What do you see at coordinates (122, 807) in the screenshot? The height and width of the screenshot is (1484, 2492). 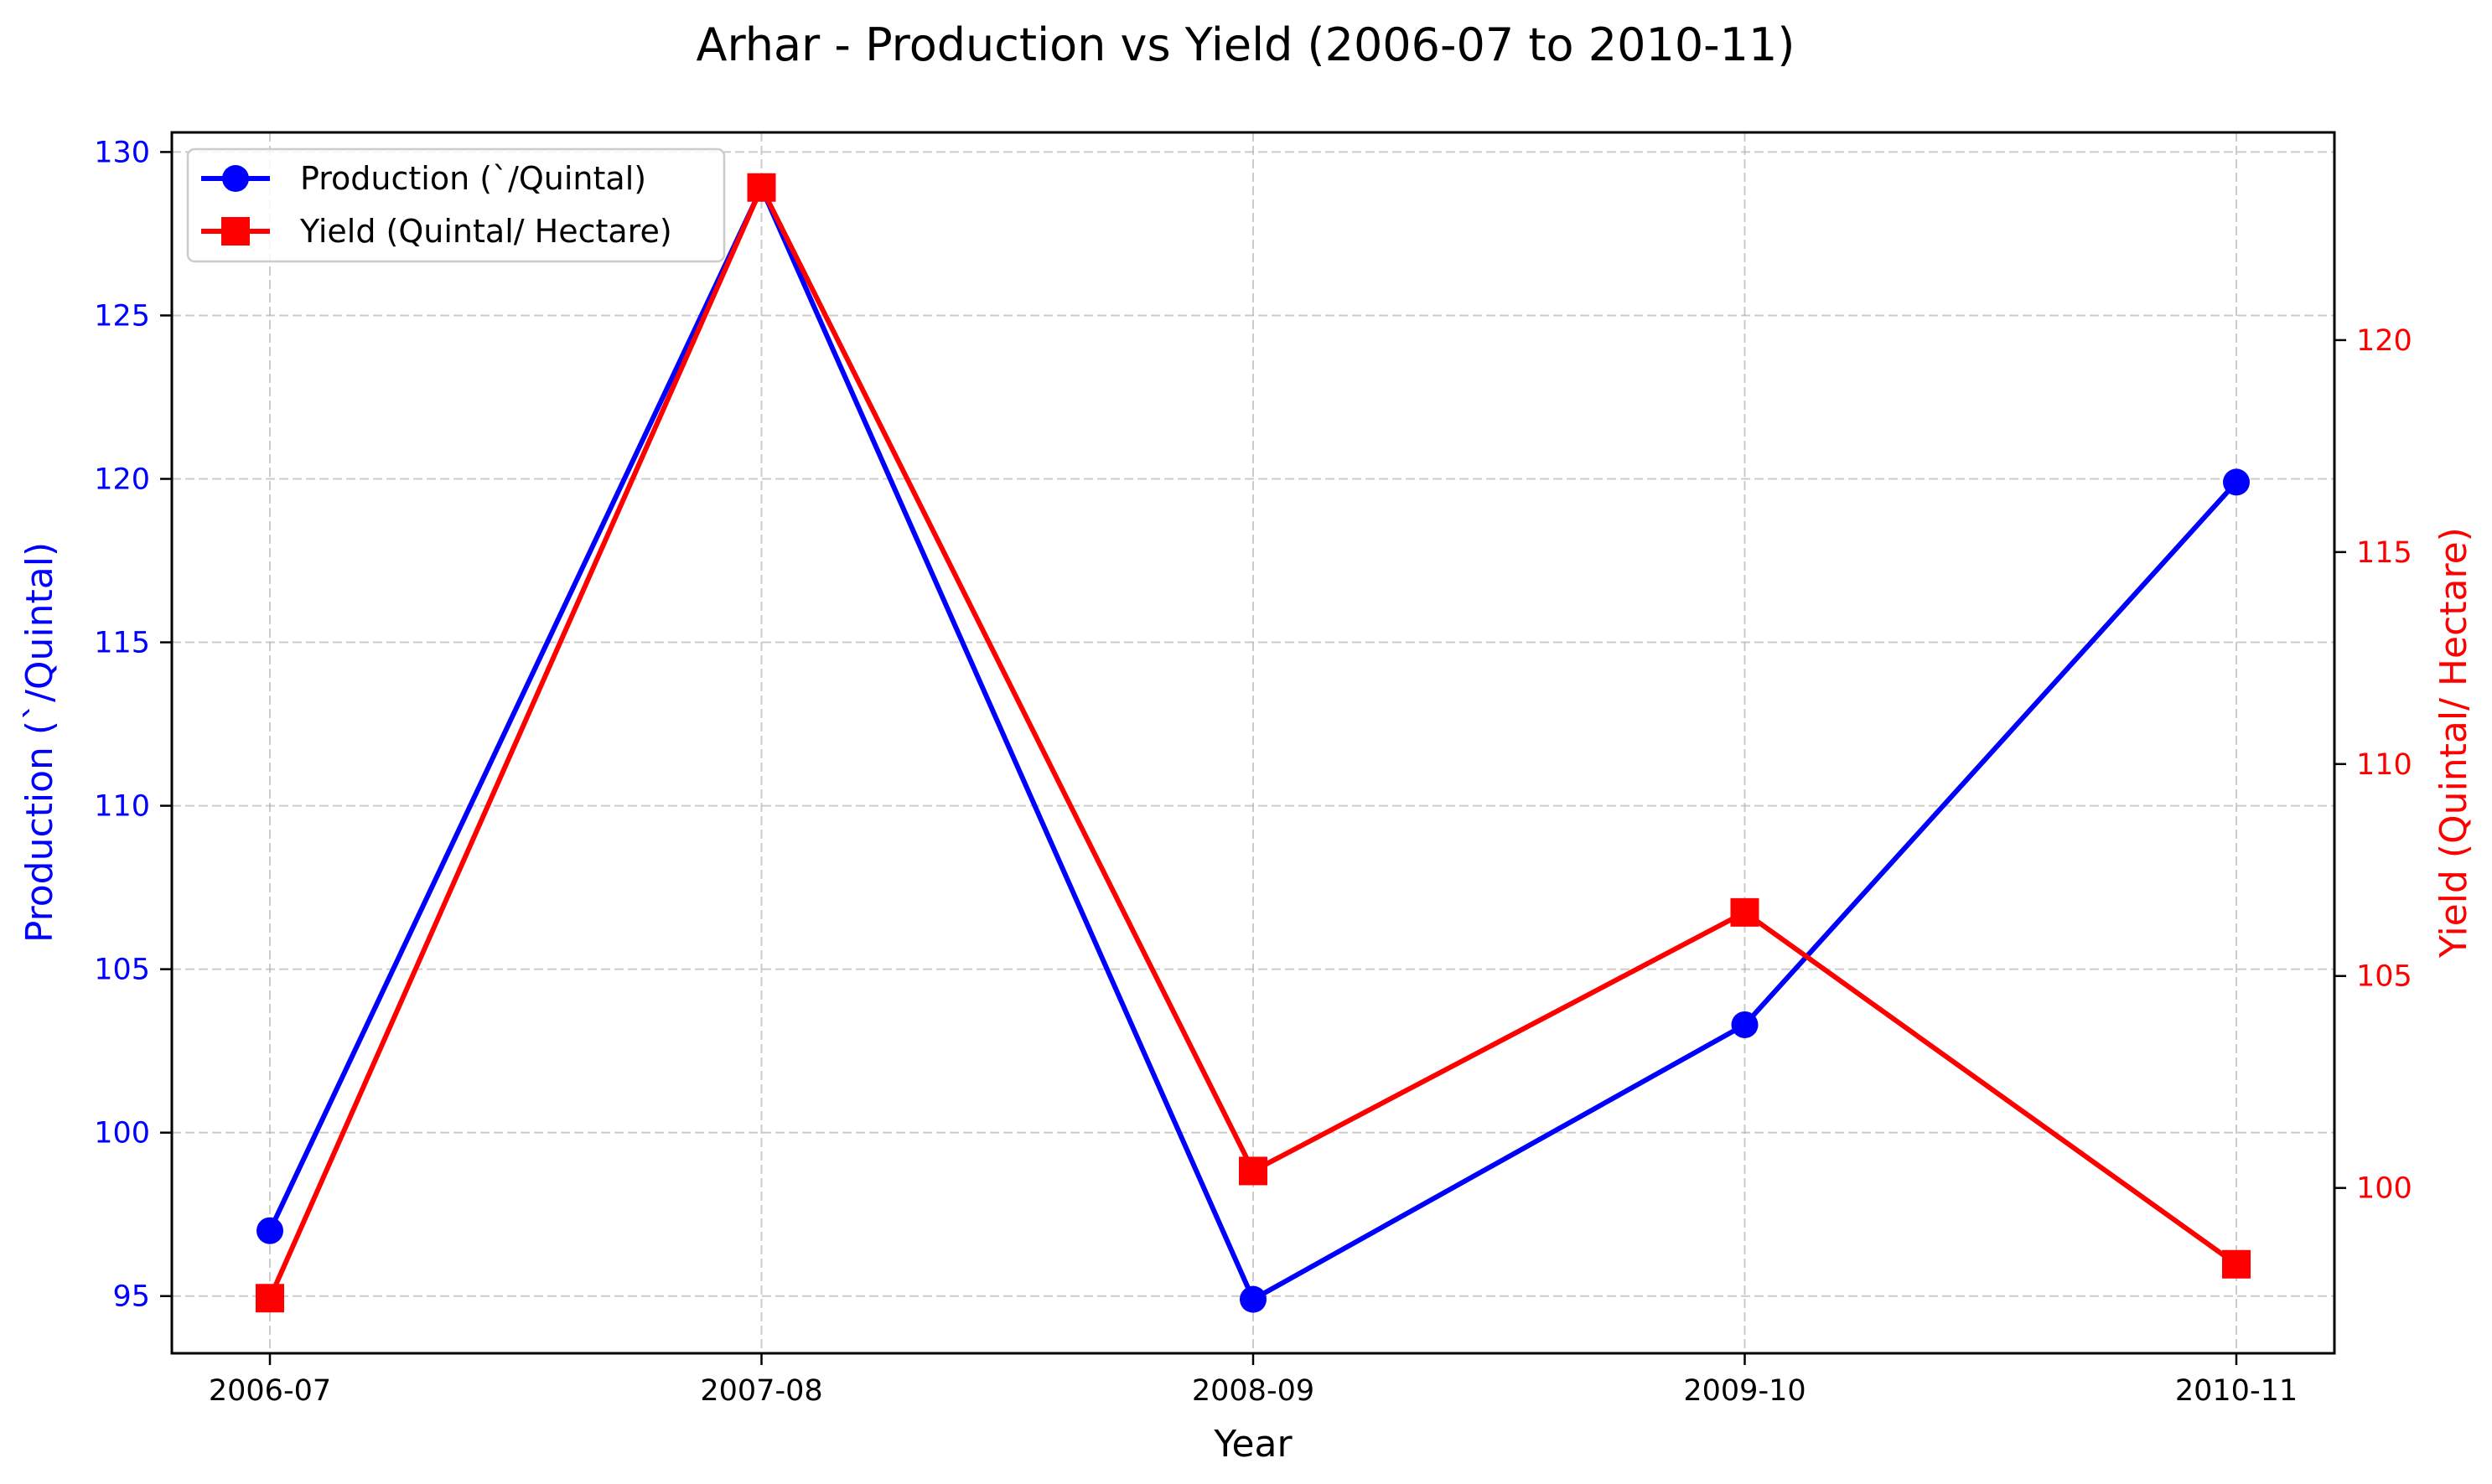 I see `y-left-tick-label: 110` at bounding box center [122, 807].